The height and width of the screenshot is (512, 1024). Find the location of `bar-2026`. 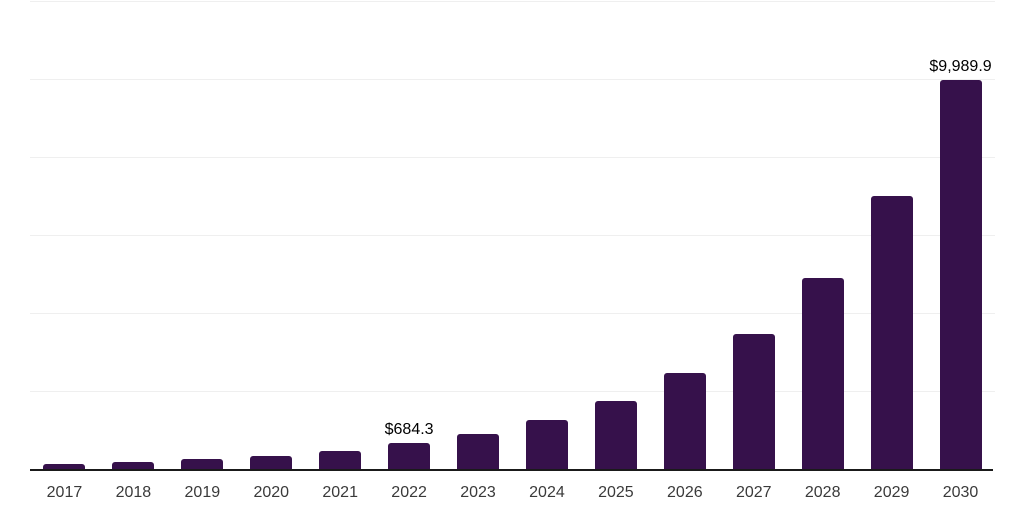

bar-2026 is located at coordinates (684, 421).